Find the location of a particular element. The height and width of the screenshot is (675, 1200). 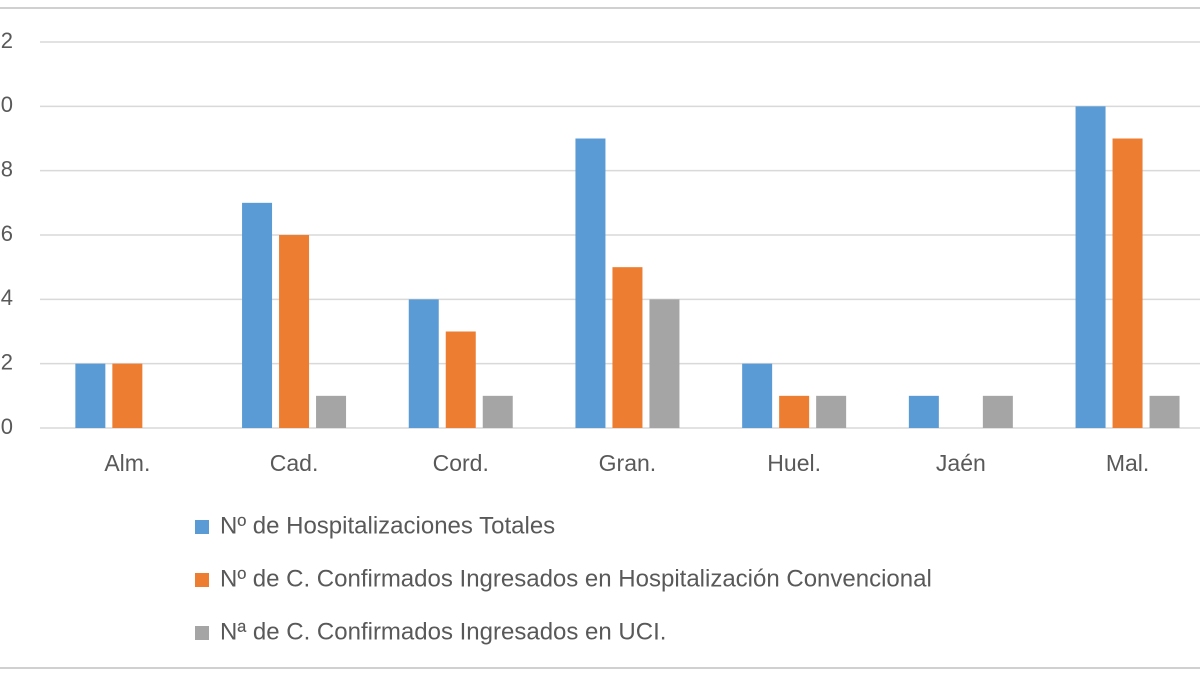

y-tick-label: 12 is located at coordinates (6, 40).